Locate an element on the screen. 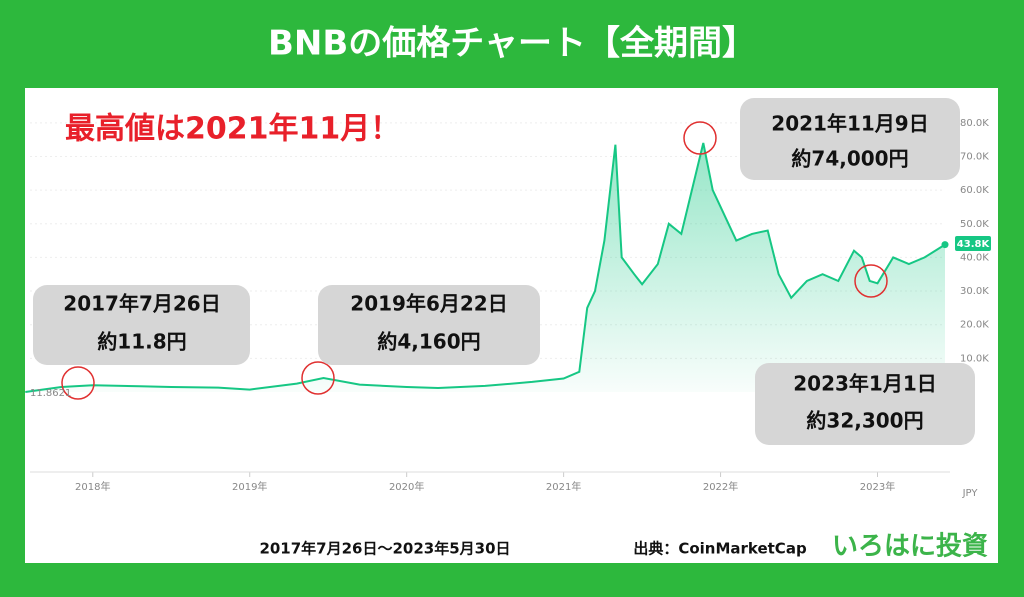 This screenshot has height=597, width=1024. y-tick-label: 50.0K is located at coordinates (974, 224).